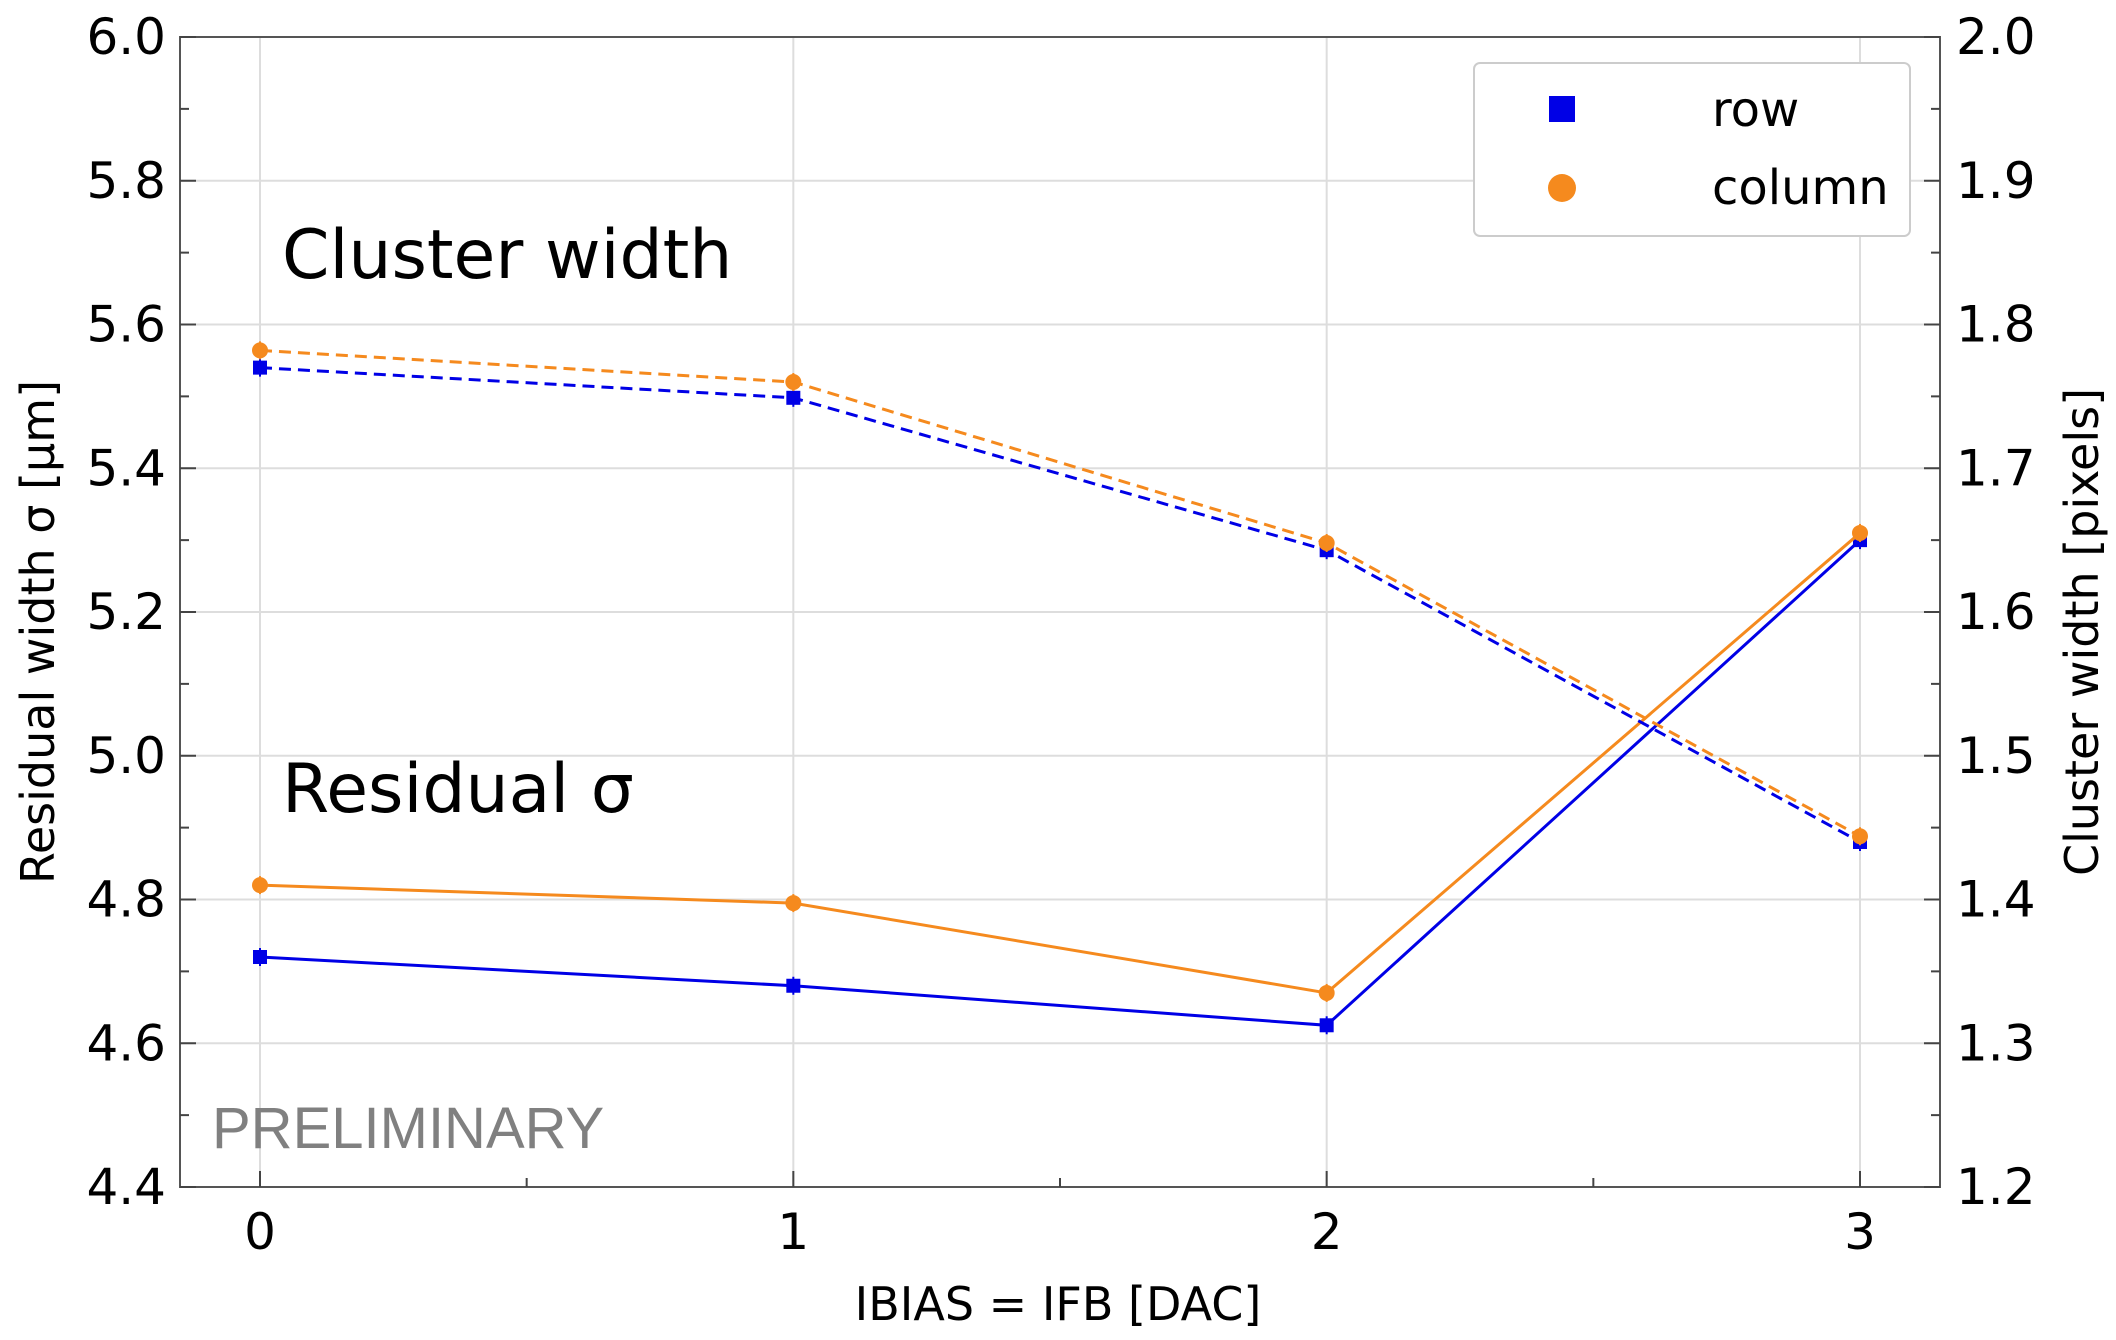 The image size is (2116, 1340). Describe the element at coordinates (793, 1232) in the screenshot. I see `x-tick-label: 1` at that location.